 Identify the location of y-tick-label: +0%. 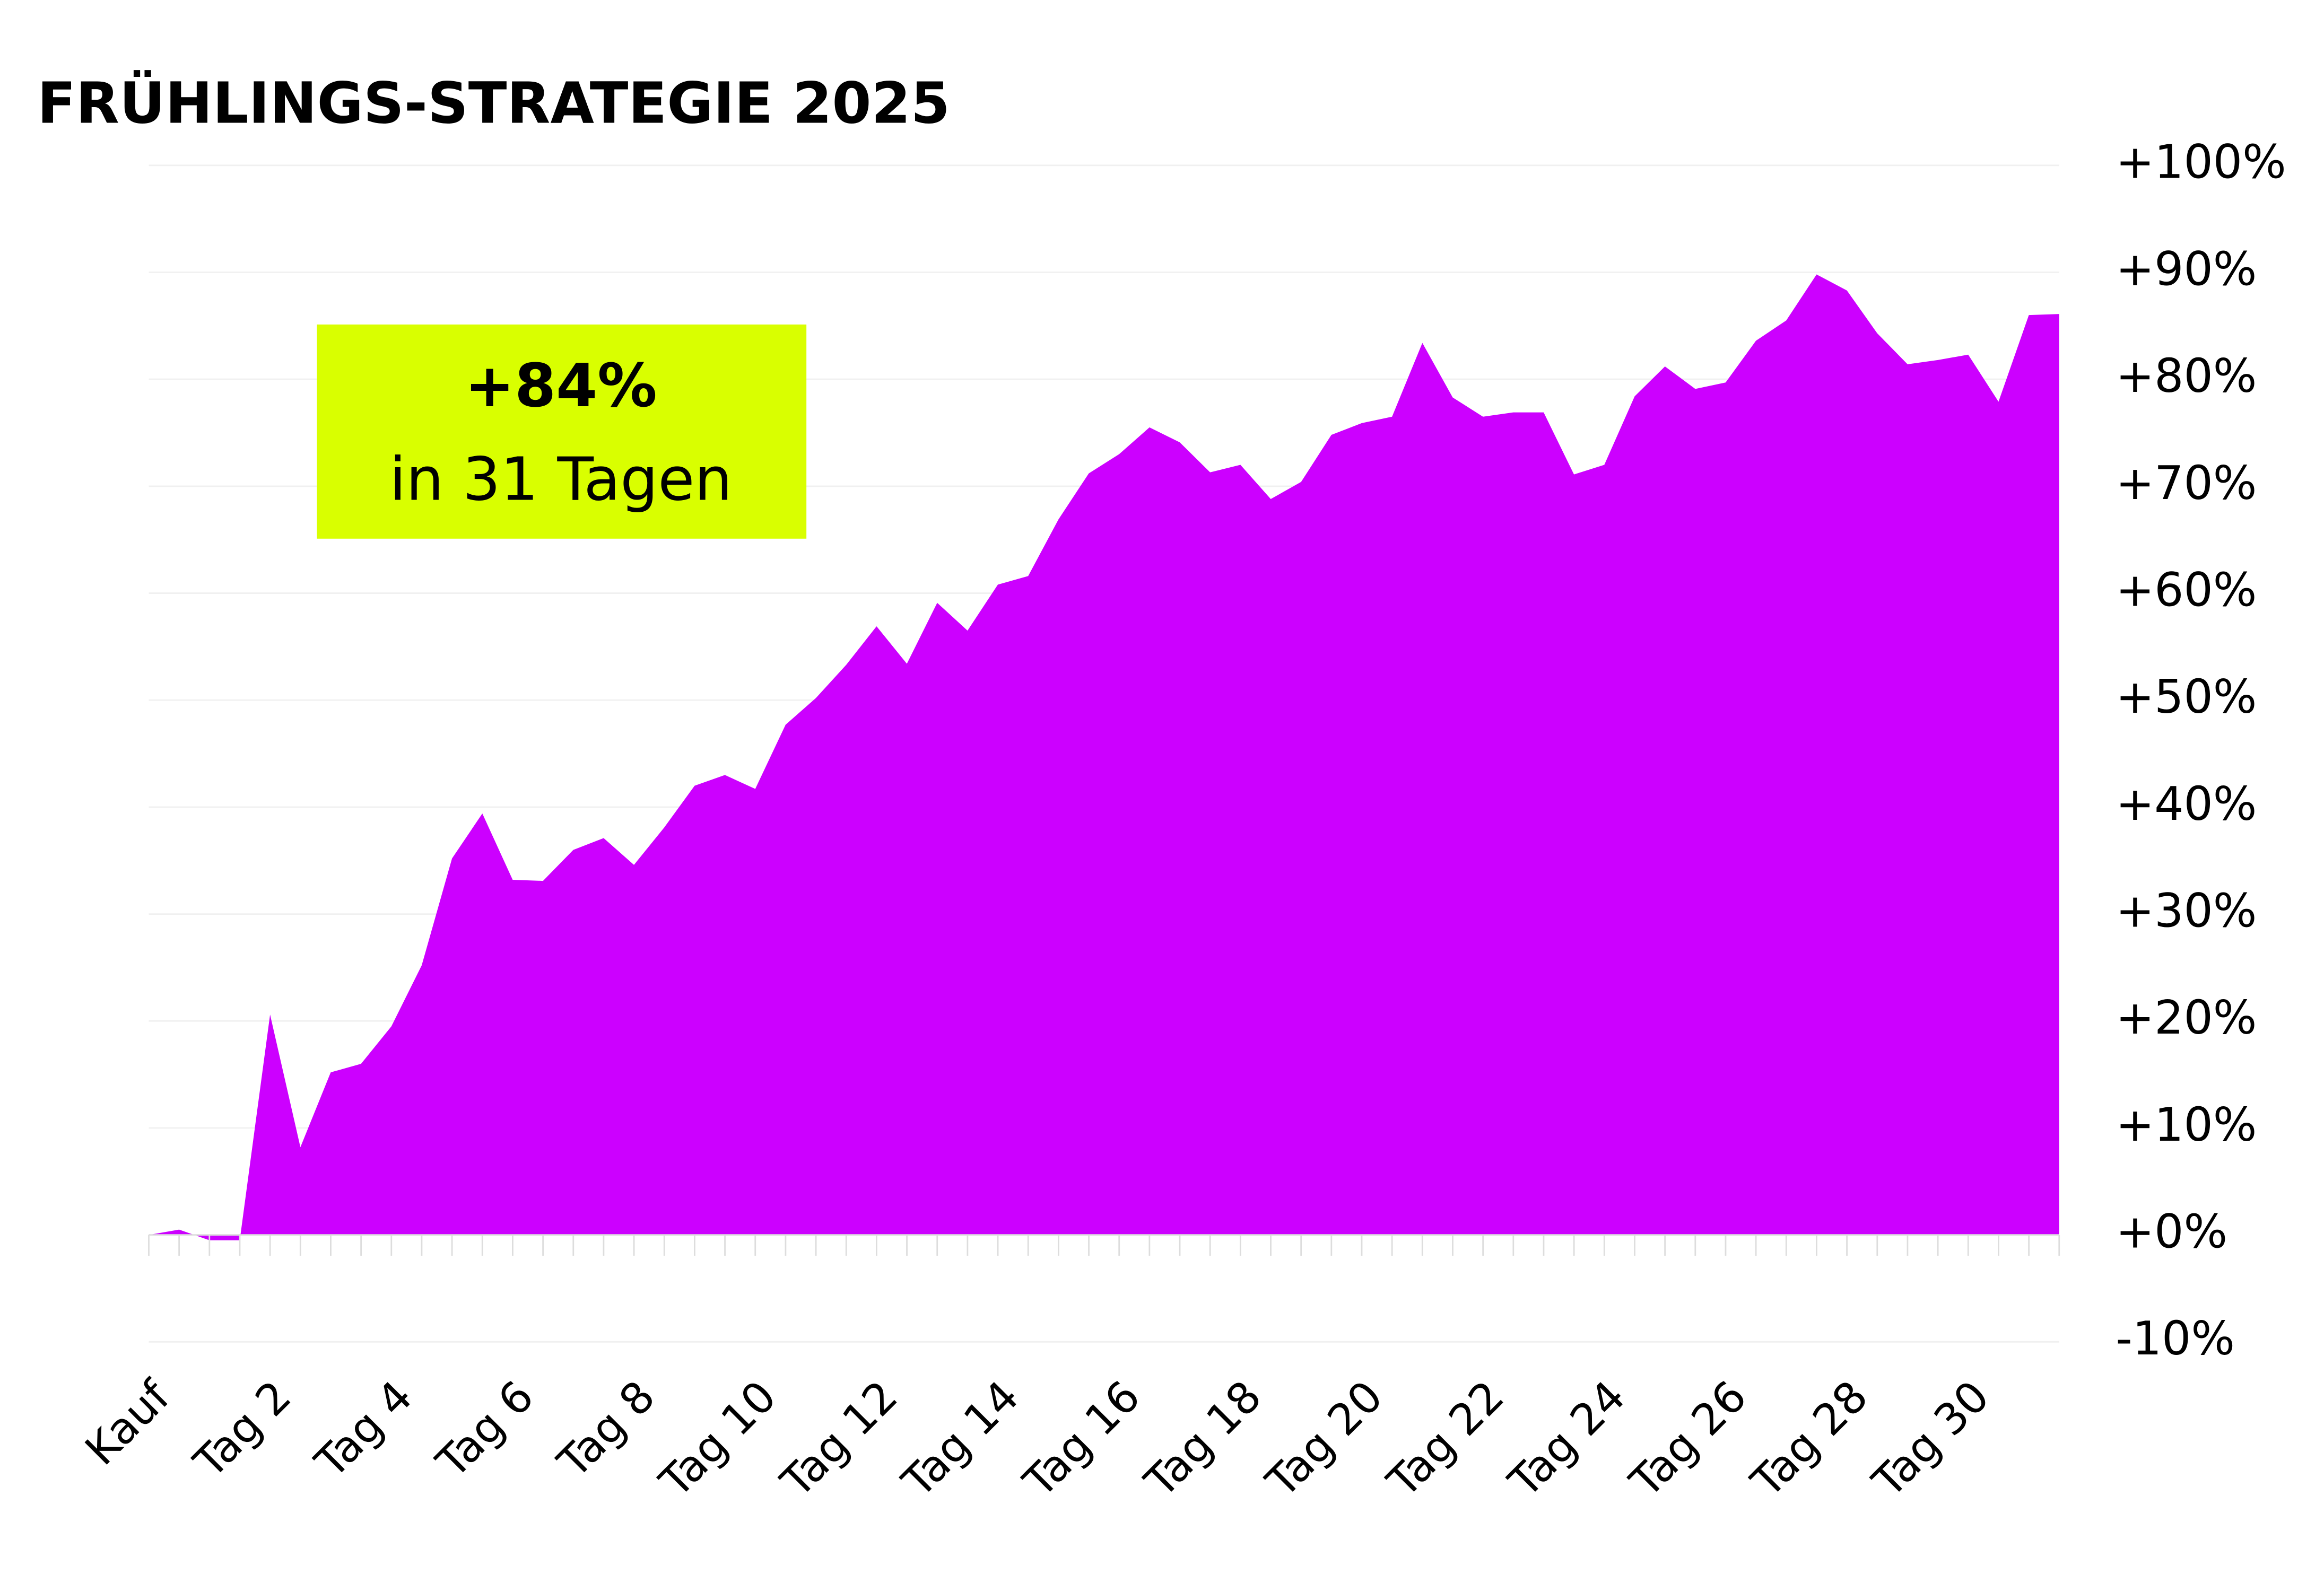
(2171, 1232).